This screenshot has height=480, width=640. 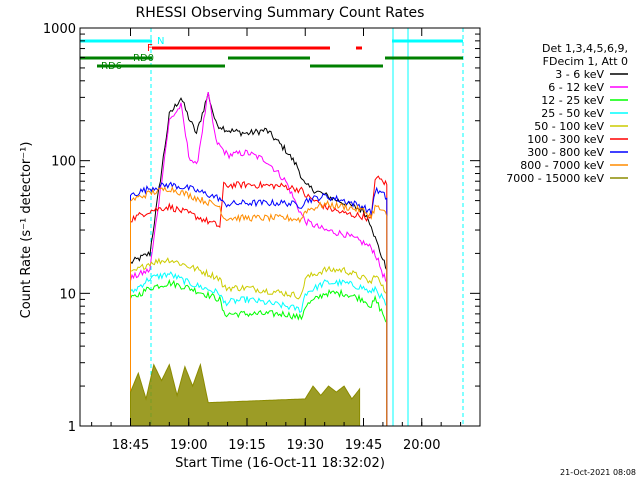 What do you see at coordinates (565, 139) in the screenshot?
I see `legend-label-5: 100 - 300 keV` at bounding box center [565, 139].